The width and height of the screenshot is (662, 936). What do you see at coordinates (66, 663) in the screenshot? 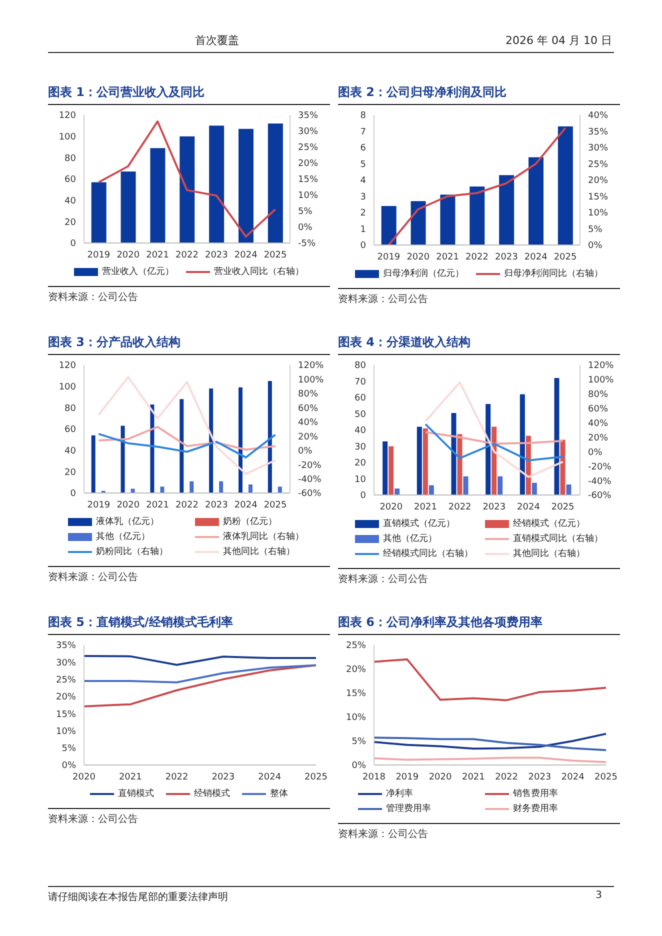
I see `y-tick-label: 30%` at bounding box center [66, 663].